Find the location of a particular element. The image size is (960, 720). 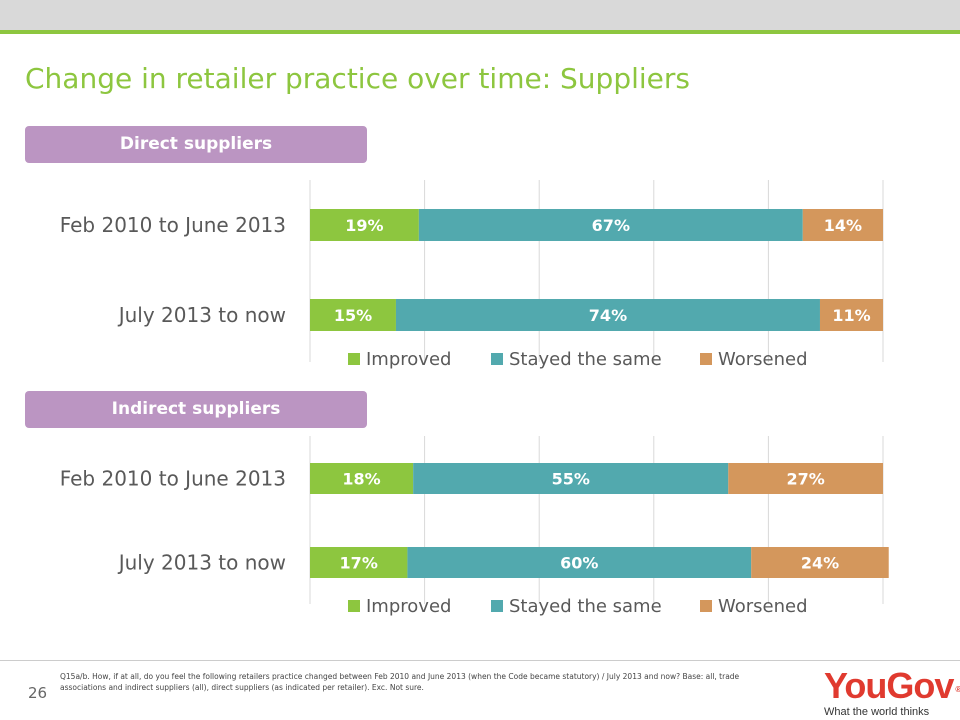

data-label: 67% is located at coordinates (611, 225).